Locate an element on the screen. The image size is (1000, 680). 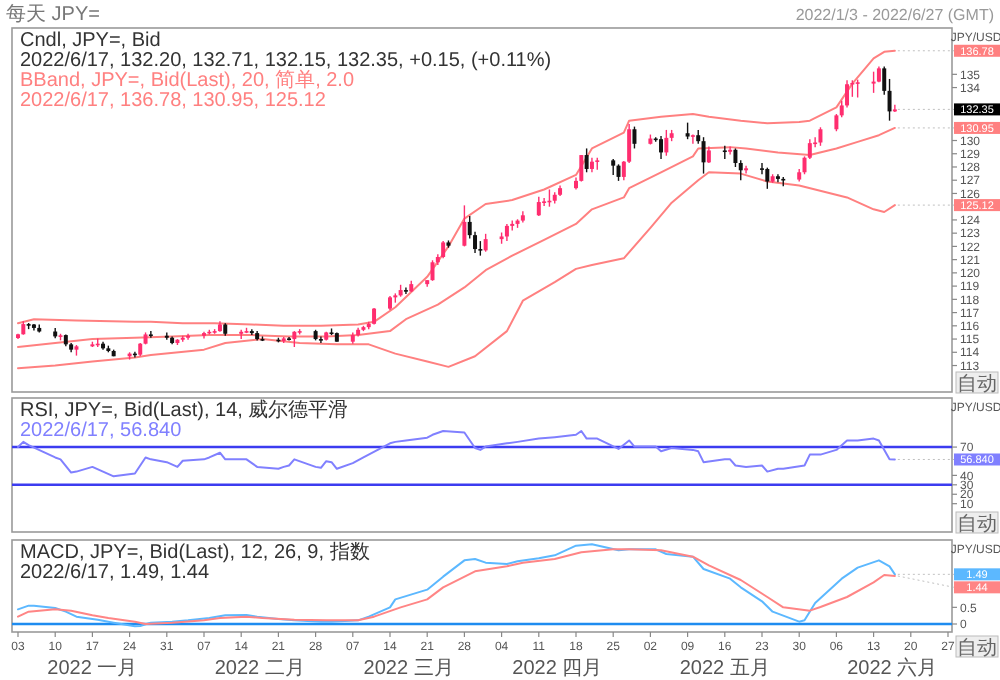
text: 2022 六月 is located at coordinates (892, 668).